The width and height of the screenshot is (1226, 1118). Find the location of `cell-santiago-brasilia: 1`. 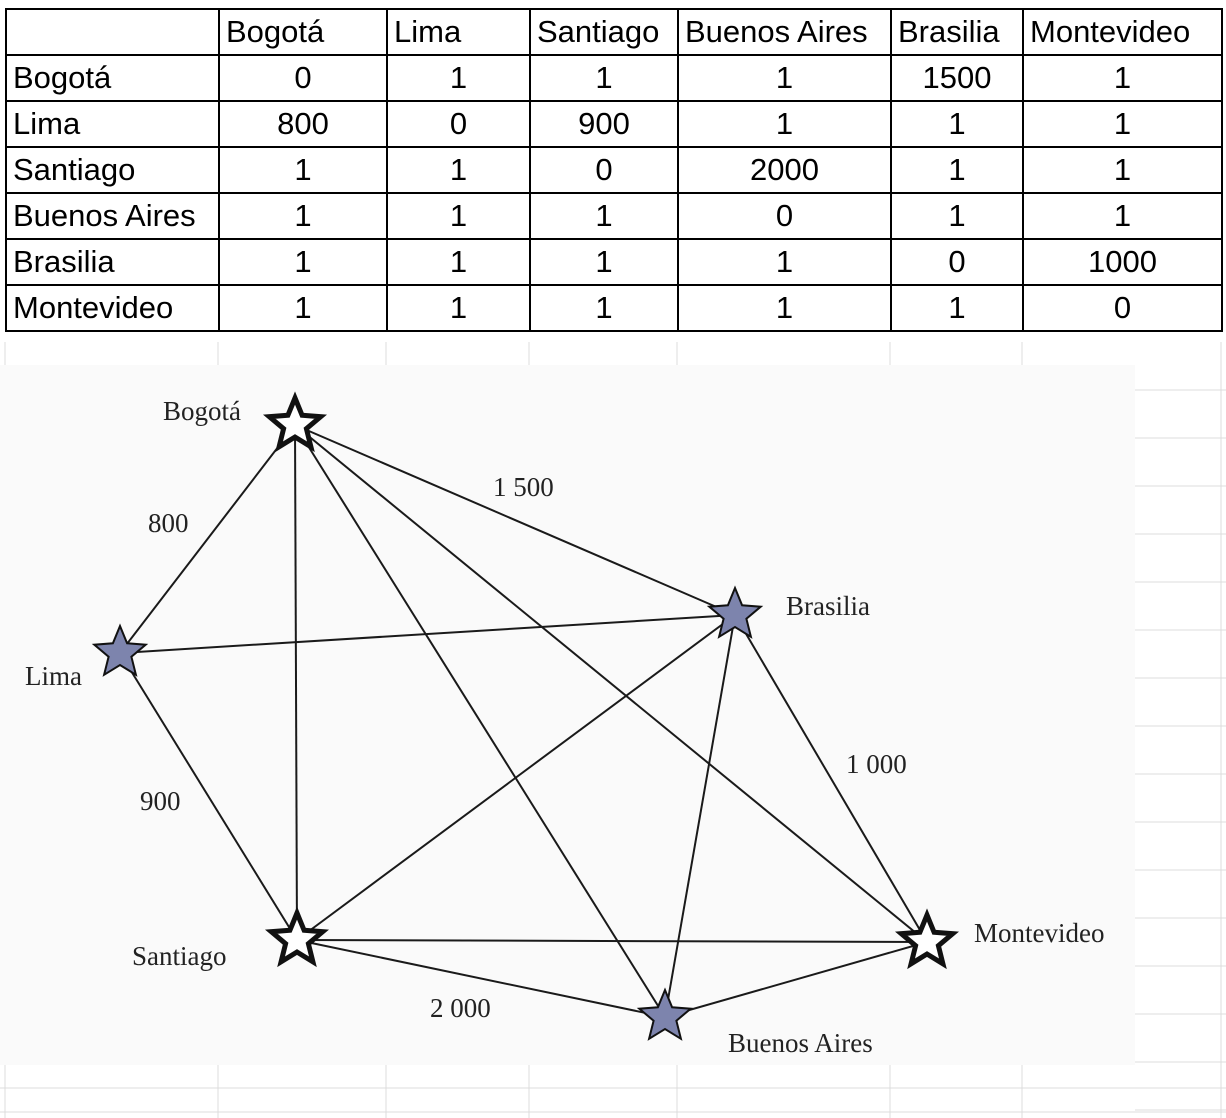

cell-santiago-brasilia: 1 is located at coordinates (957, 170).